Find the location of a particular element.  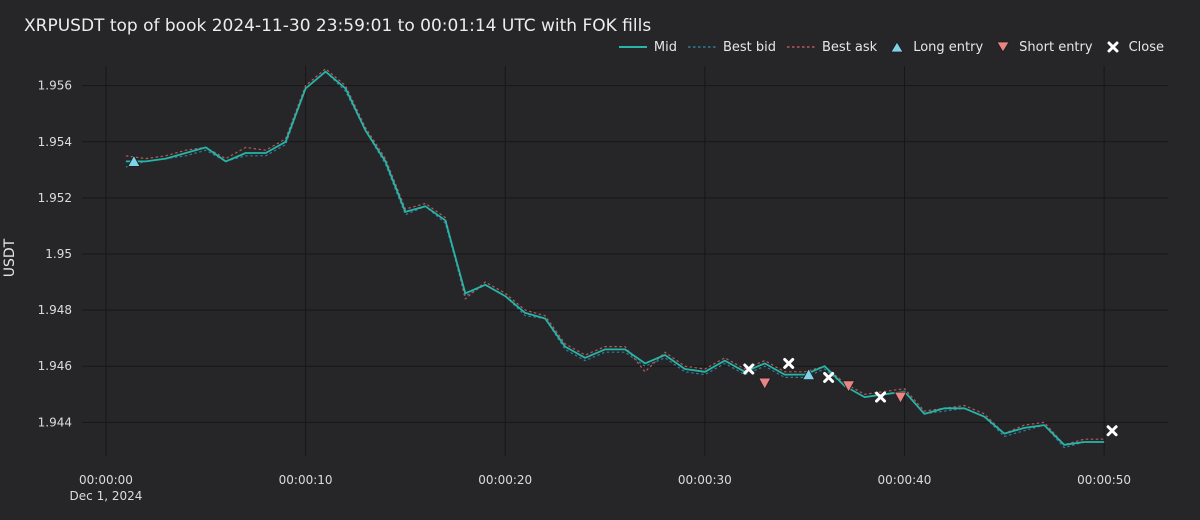

legend-label-best-ask: Best ask is located at coordinates (850, 47).